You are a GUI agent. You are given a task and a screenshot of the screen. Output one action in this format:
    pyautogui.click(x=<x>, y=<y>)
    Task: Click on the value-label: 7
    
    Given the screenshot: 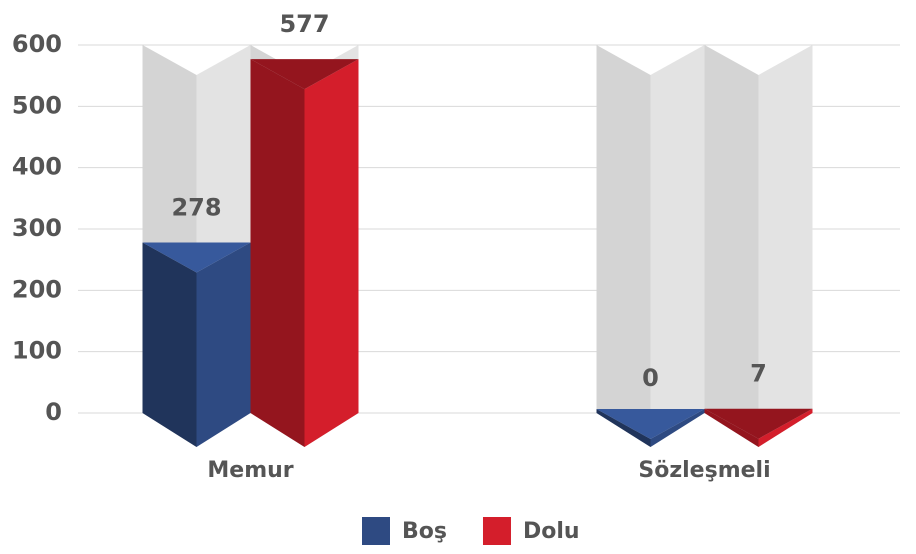 What is the action you would take?
    pyautogui.click(x=758, y=374)
    